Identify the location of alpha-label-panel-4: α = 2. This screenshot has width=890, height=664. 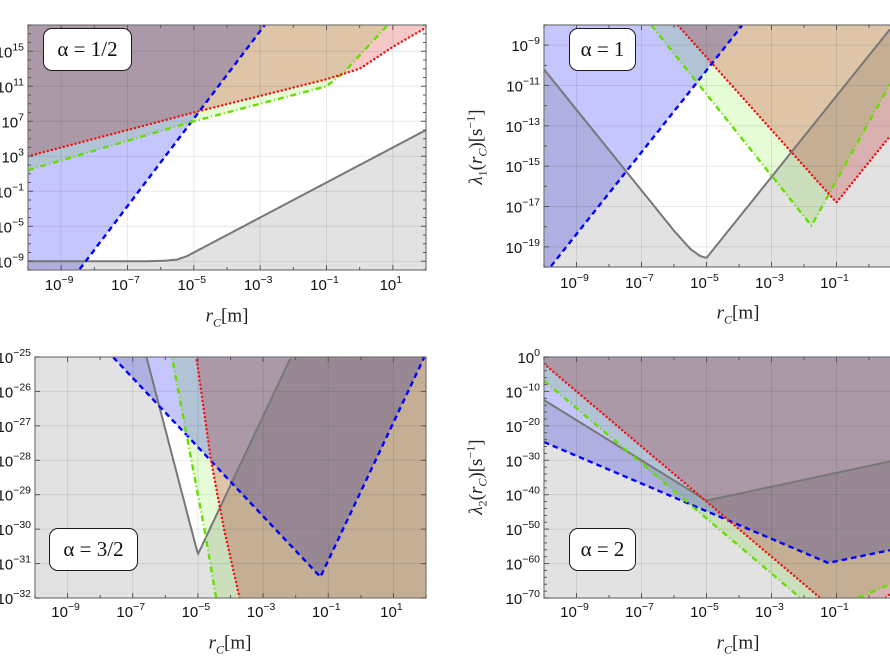
(602, 549).